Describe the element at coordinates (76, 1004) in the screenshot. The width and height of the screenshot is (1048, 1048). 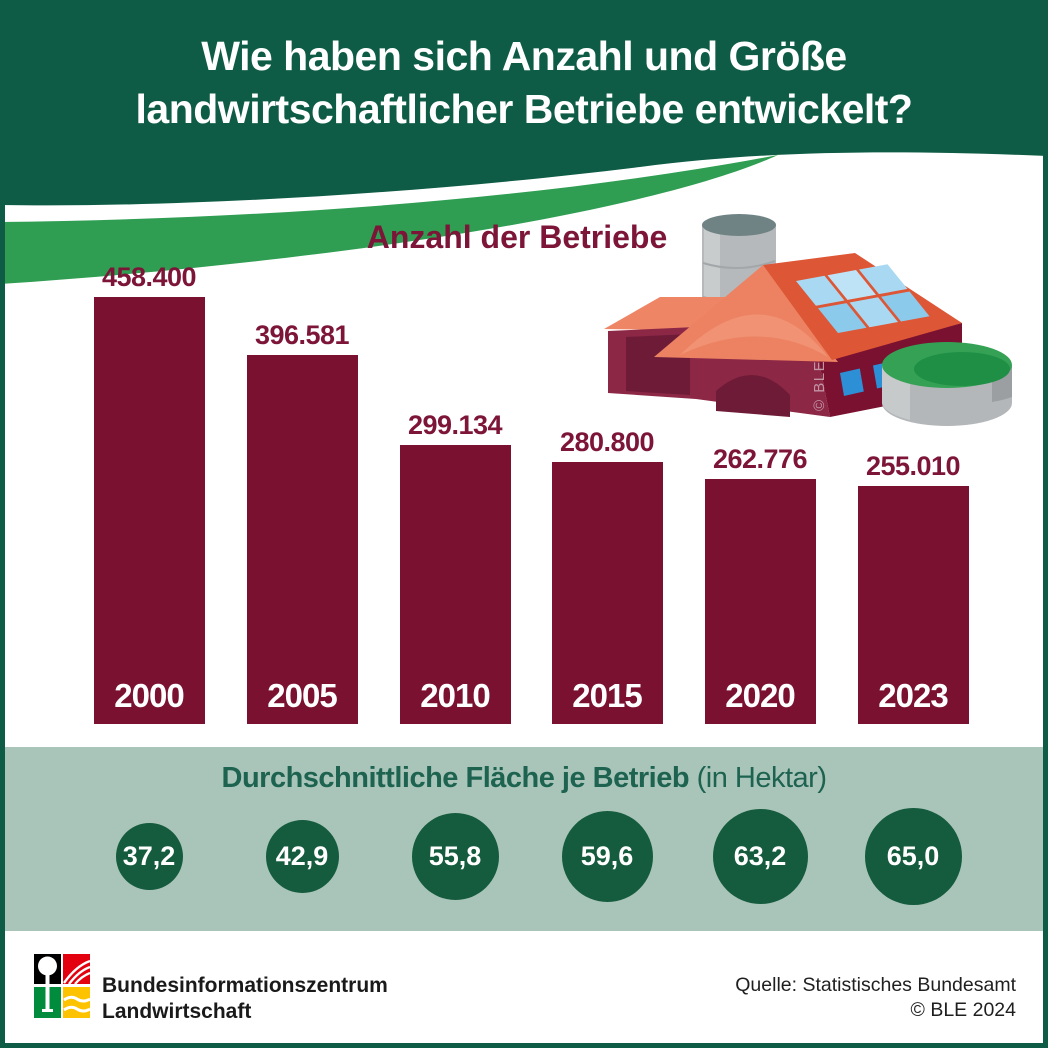
I see `waves-icon` at that location.